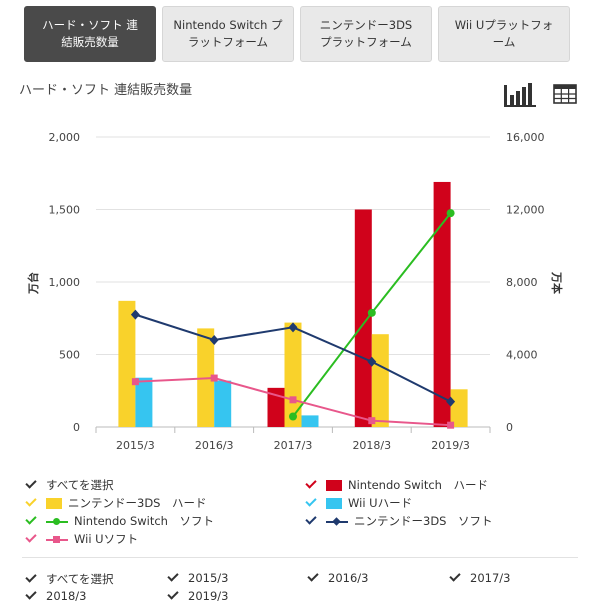  What do you see at coordinates (65, 137) in the screenshot?
I see `y-tick-left: 2,000` at bounding box center [65, 137].